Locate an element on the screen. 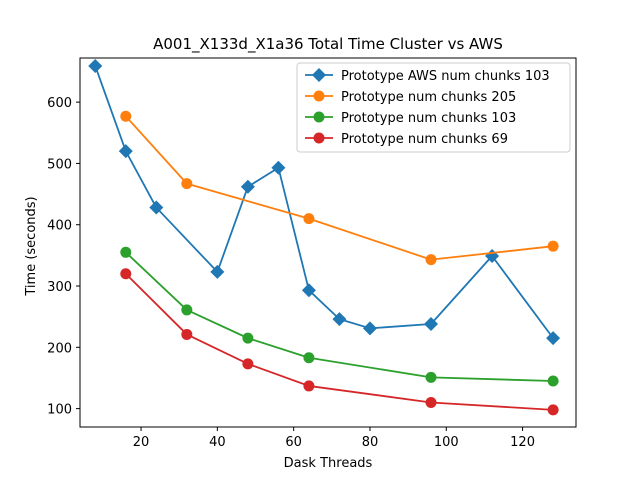  x-tick-label: 120 is located at coordinates (522, 442).